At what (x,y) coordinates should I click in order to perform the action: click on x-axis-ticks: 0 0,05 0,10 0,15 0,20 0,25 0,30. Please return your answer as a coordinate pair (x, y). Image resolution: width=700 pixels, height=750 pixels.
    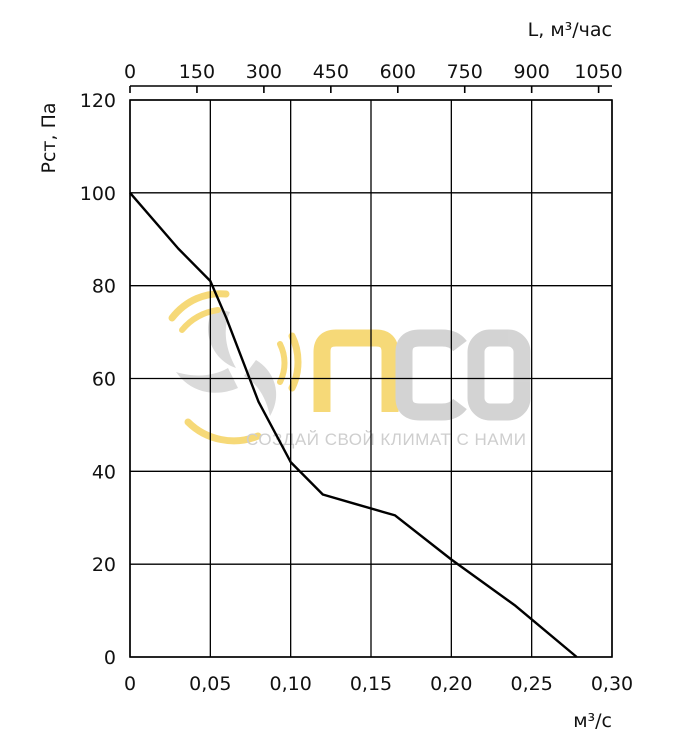
    Looking at the image, I should click on (378, 684).